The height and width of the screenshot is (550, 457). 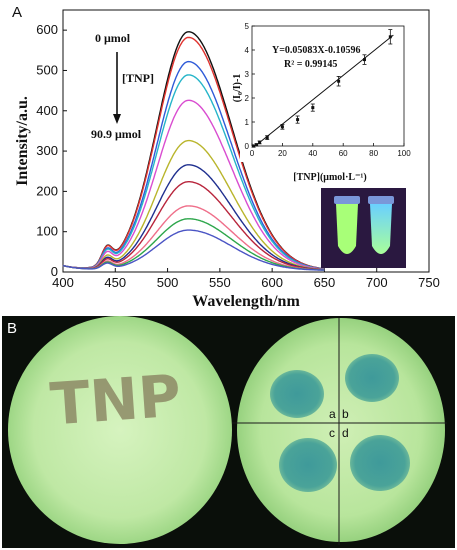 I want to click on annotation-zero: 0 μmol, so click(x=113, y=38).